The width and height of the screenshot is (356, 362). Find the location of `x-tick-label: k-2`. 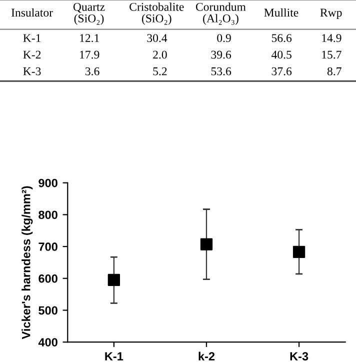

x-tick-label: k-2 is located at coordinates (206, 356).